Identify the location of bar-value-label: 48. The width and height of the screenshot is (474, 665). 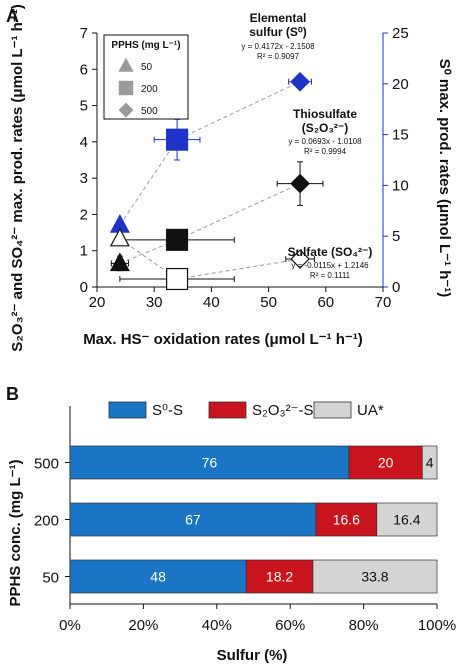
(158, 577).